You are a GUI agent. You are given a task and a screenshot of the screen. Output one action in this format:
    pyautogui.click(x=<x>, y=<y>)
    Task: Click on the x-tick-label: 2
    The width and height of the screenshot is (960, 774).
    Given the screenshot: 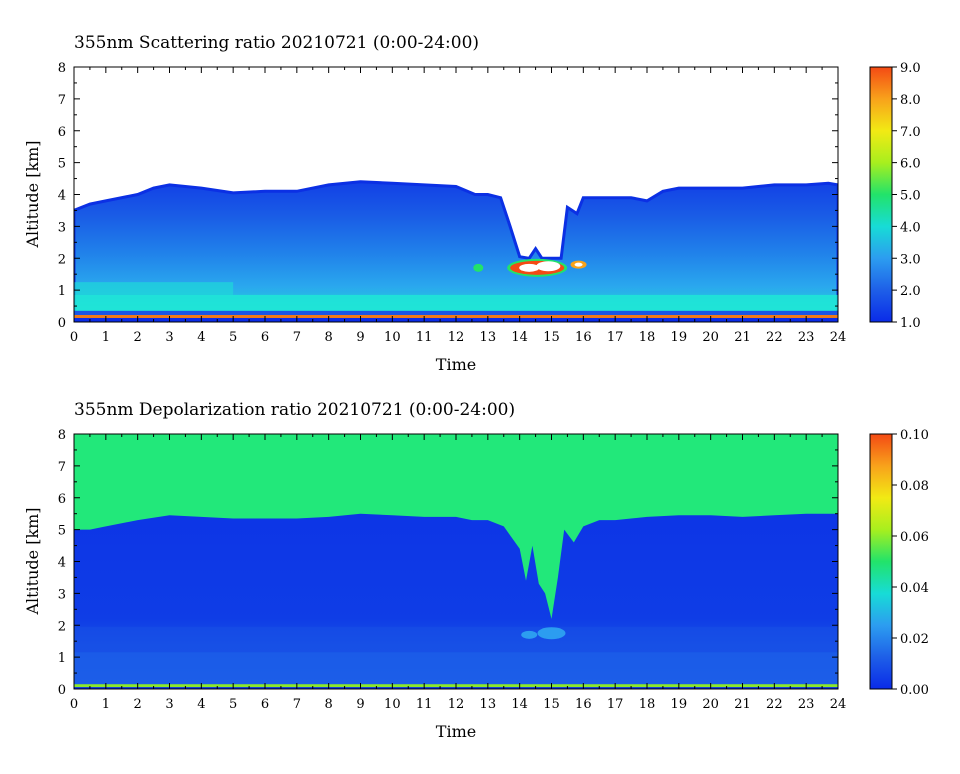 What is the action you would take?
    pyautogui.click(x=138, y=704)
    